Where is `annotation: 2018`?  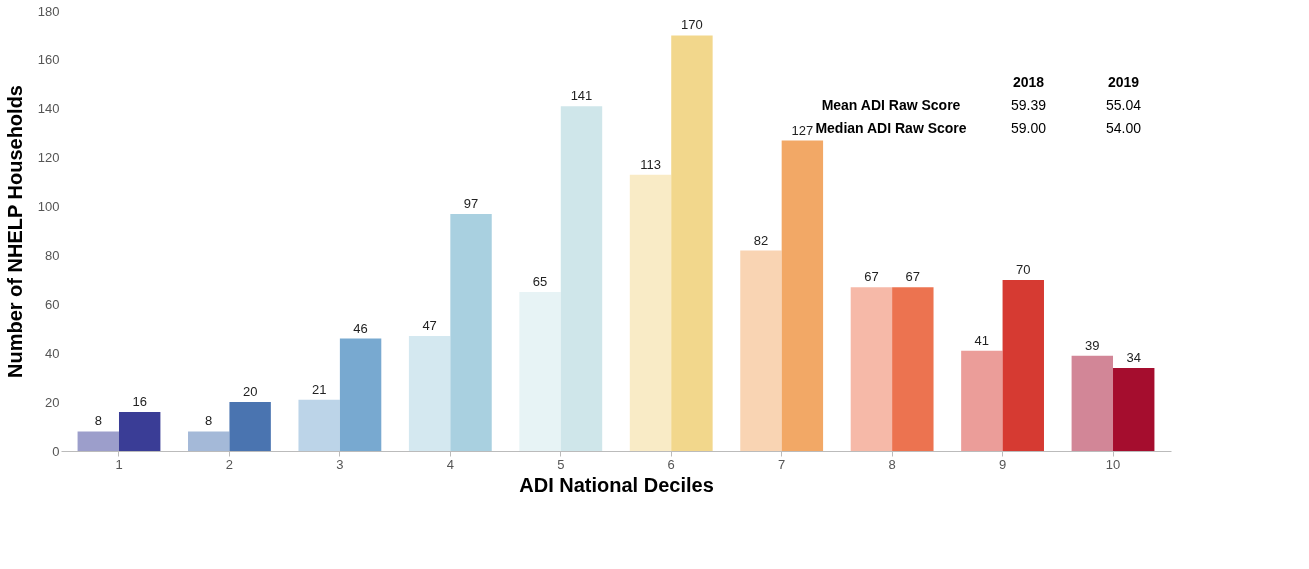 annotation: 2018 is located at coordinates (1028, 81).